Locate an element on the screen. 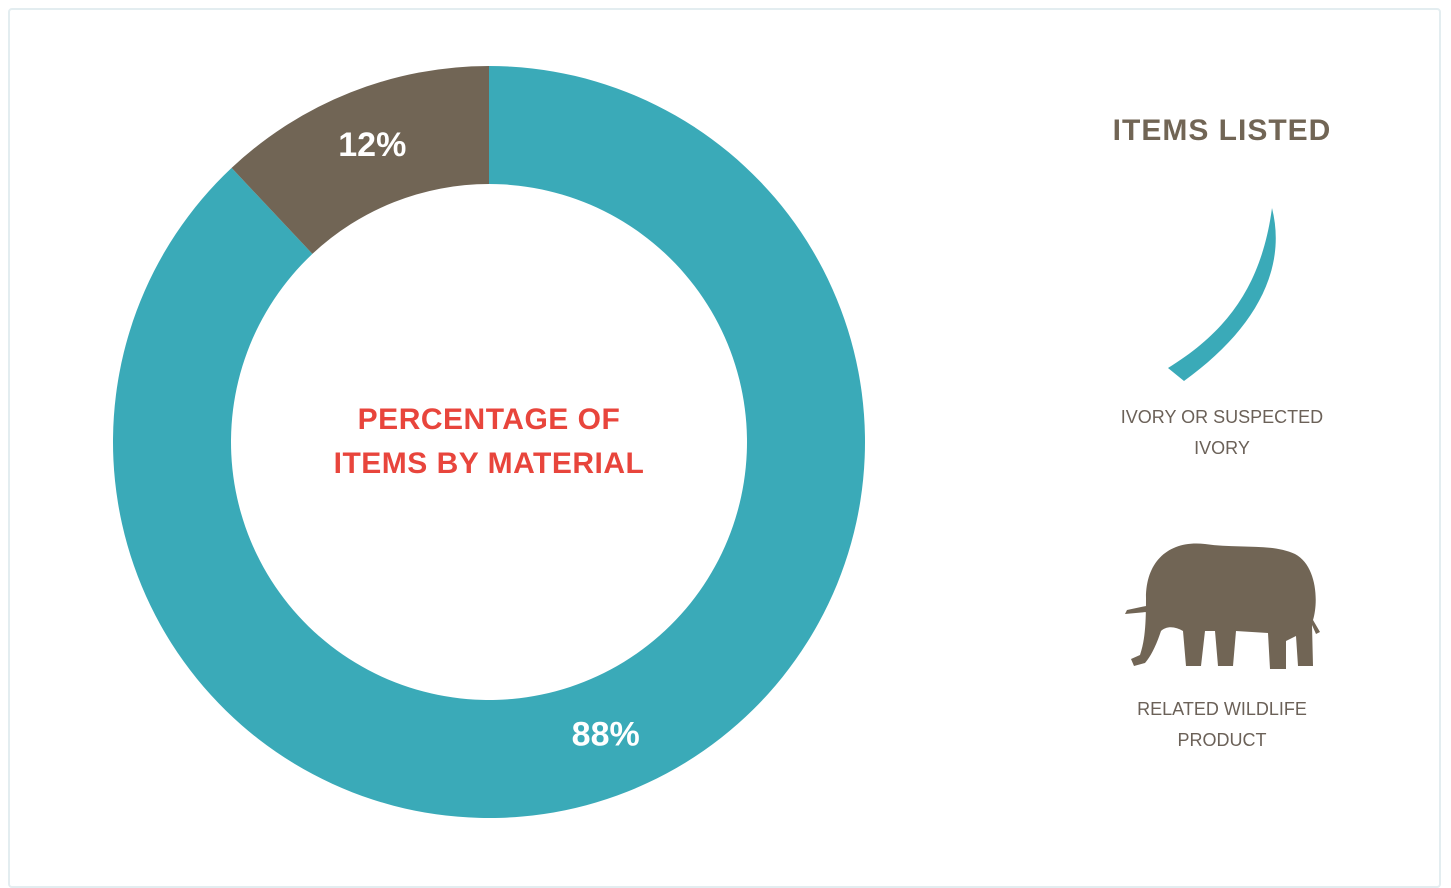 The width and height of the screenshot is (1451, 888). slice is located at coordinates (360, 159).